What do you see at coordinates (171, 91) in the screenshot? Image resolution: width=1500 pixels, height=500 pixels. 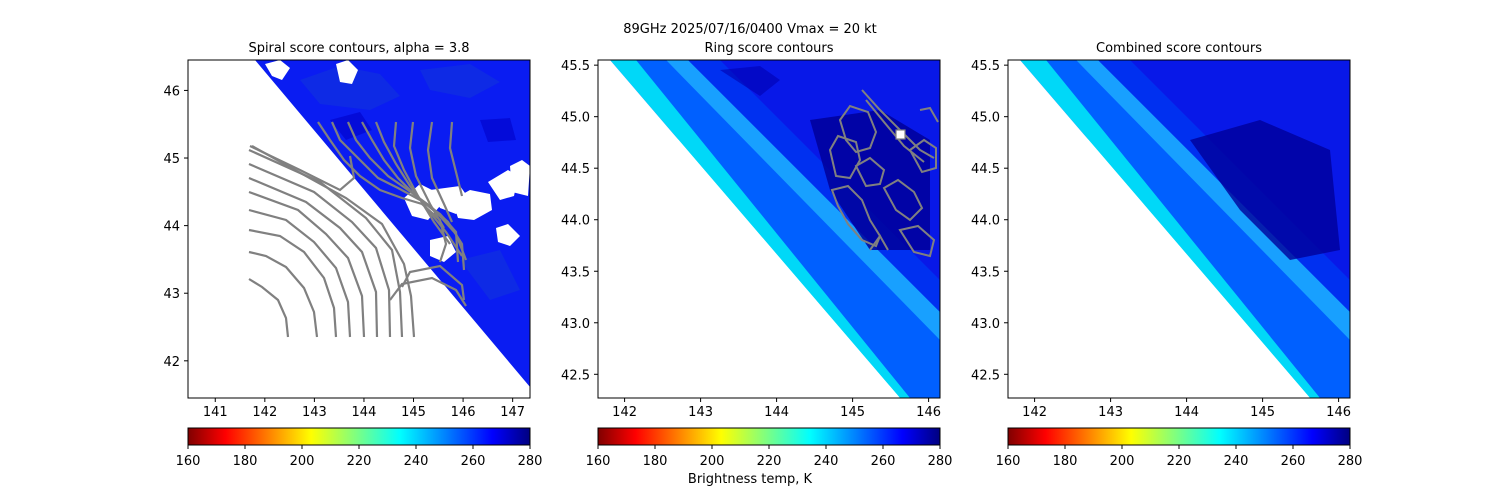 I see `y-tick-label: 46` at bounding box center [171, 91].